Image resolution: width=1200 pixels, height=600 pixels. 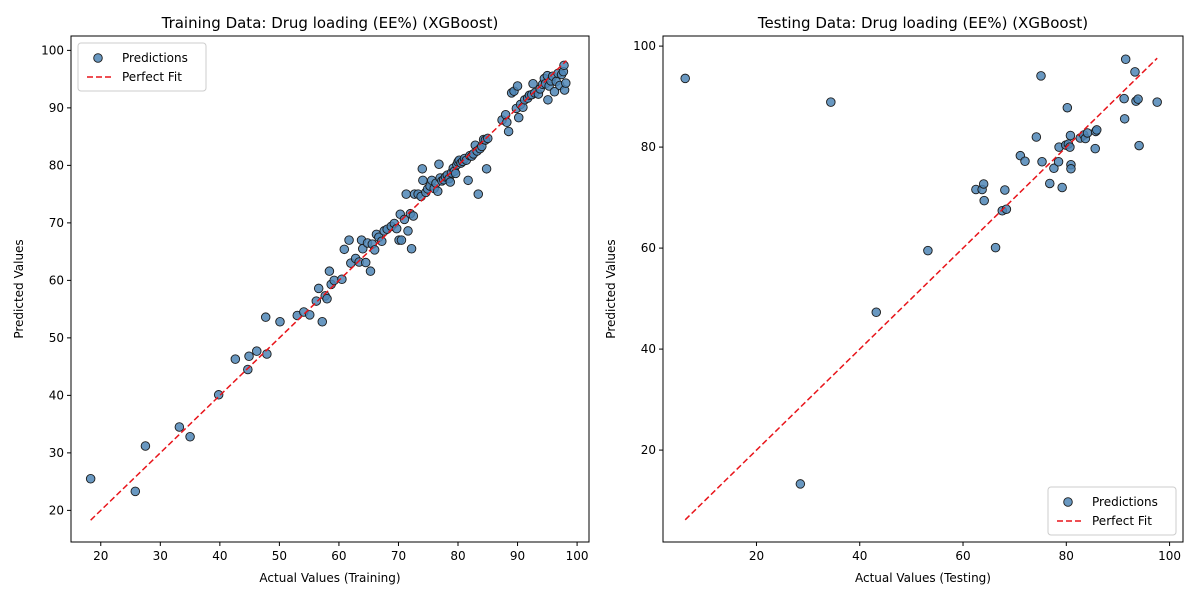 What do you see at coordinates (56, 395) in the screenshot?
I see `y-tick-label: 40` at bounding box center [56, 395].